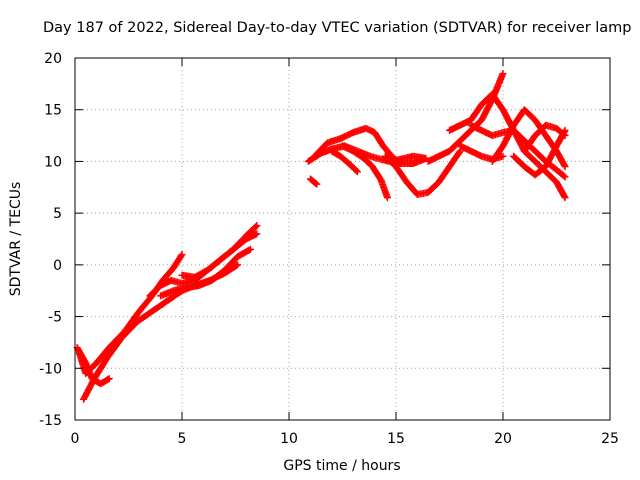  I want to click on x-tick-label: 20, so click(503, 439).